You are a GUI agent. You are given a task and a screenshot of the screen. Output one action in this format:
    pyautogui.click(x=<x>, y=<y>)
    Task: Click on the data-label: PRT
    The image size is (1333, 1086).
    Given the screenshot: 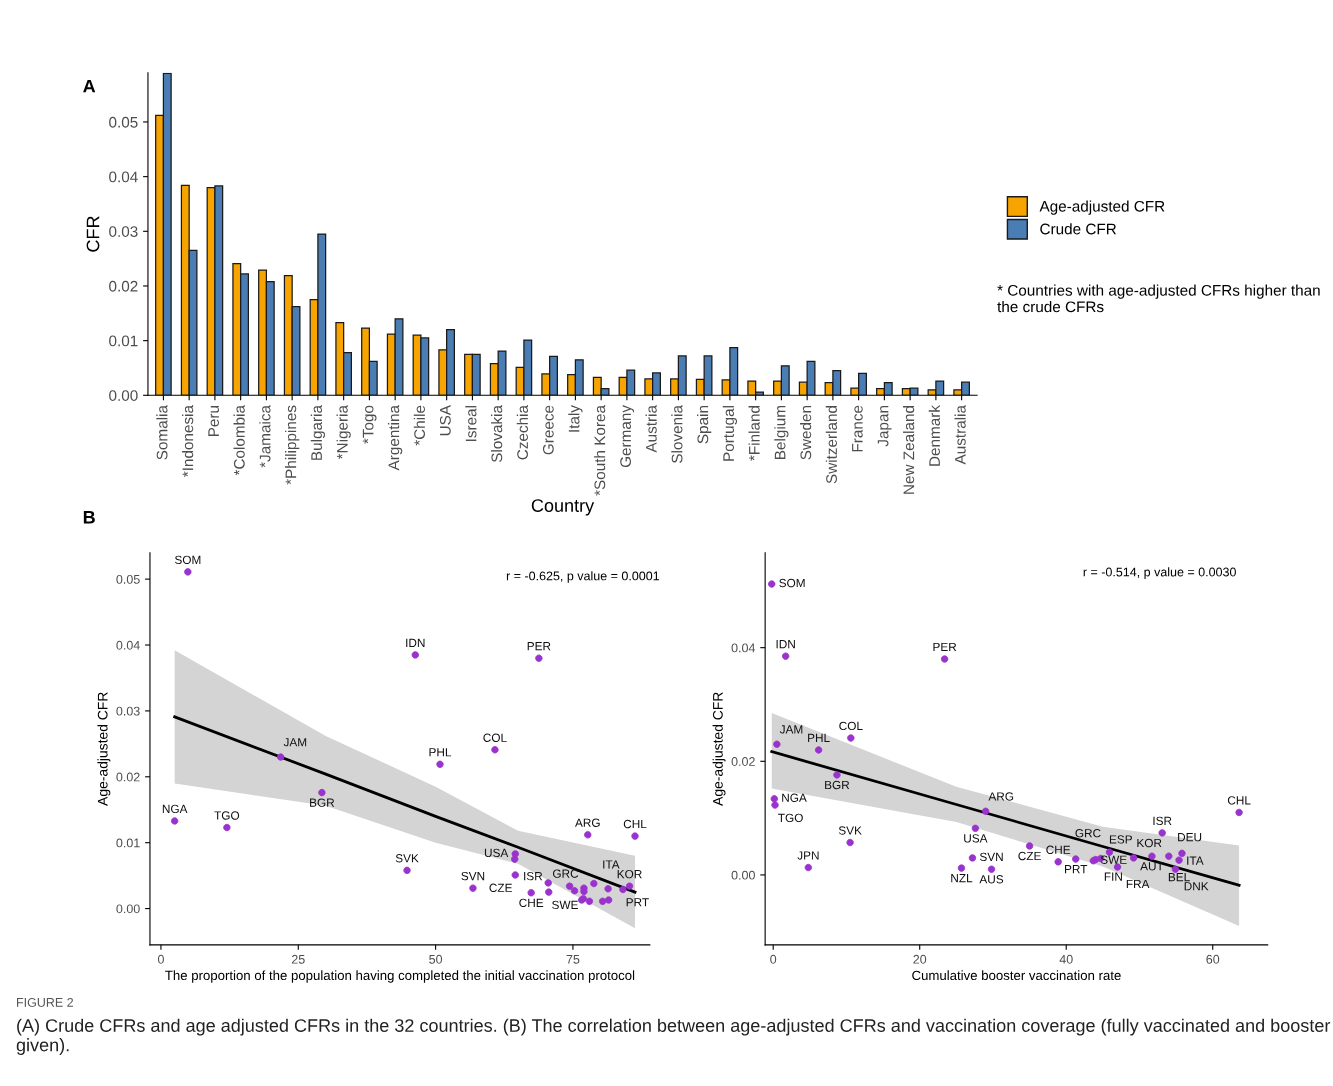 What is the action you would take?
    pyautogui.click(x=637, y=902)
    